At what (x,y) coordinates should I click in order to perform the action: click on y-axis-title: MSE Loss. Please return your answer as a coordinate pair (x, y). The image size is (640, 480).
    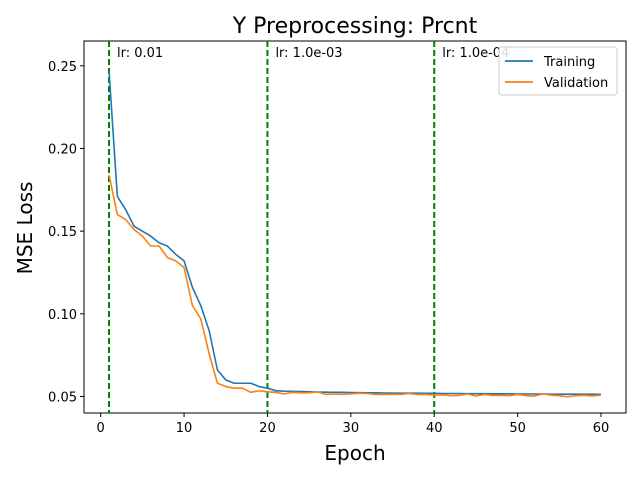
    Looking at the image, I should click on (25, 228).